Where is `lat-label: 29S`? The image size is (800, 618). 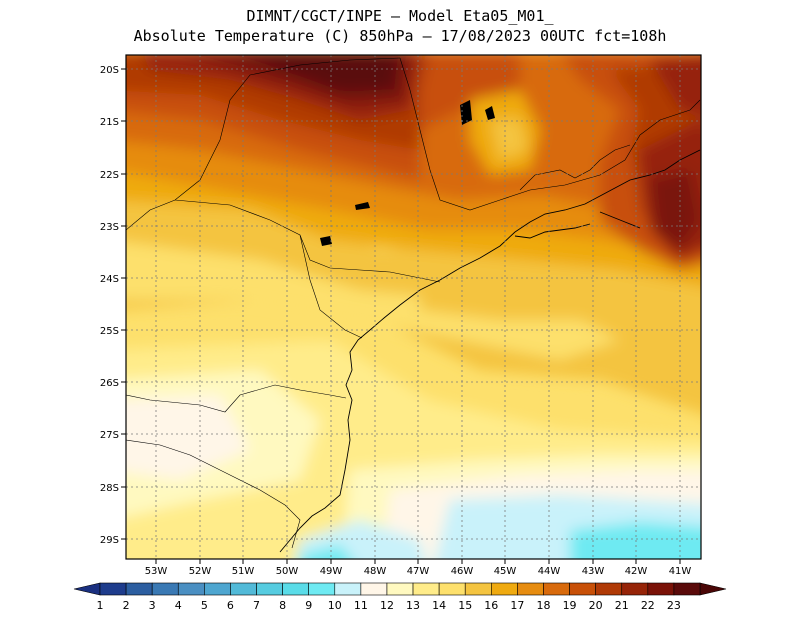
lat-label: 29S is located at coordinates (109, 540).